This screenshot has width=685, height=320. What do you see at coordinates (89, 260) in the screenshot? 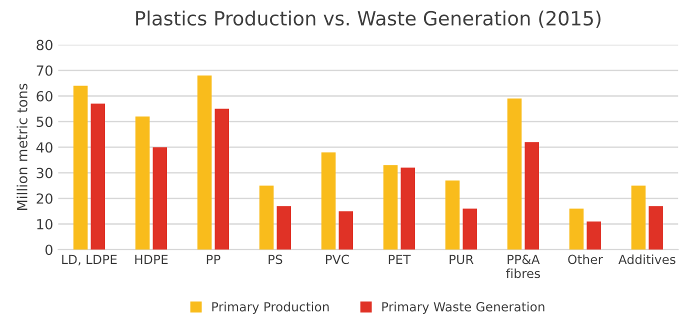
I see `x-tick-label: LD, LDPE` at bounding box center [89, 260].